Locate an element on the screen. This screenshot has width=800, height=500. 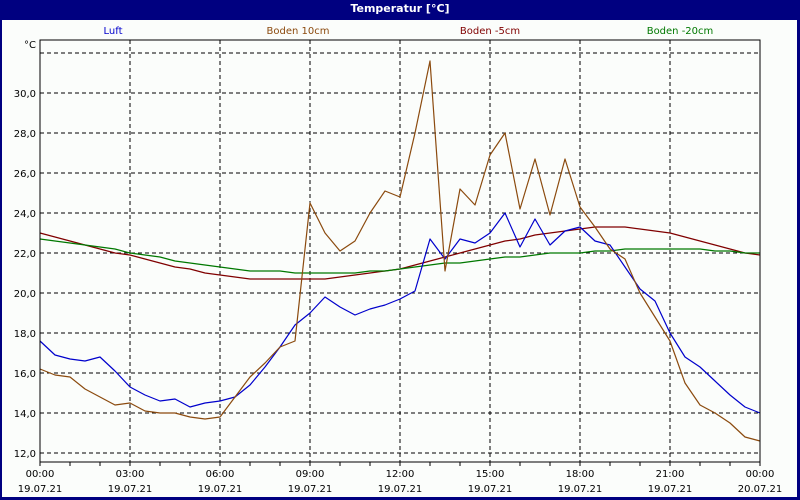
x-tick-time: 18:00 is located at coordinates (580, 474).